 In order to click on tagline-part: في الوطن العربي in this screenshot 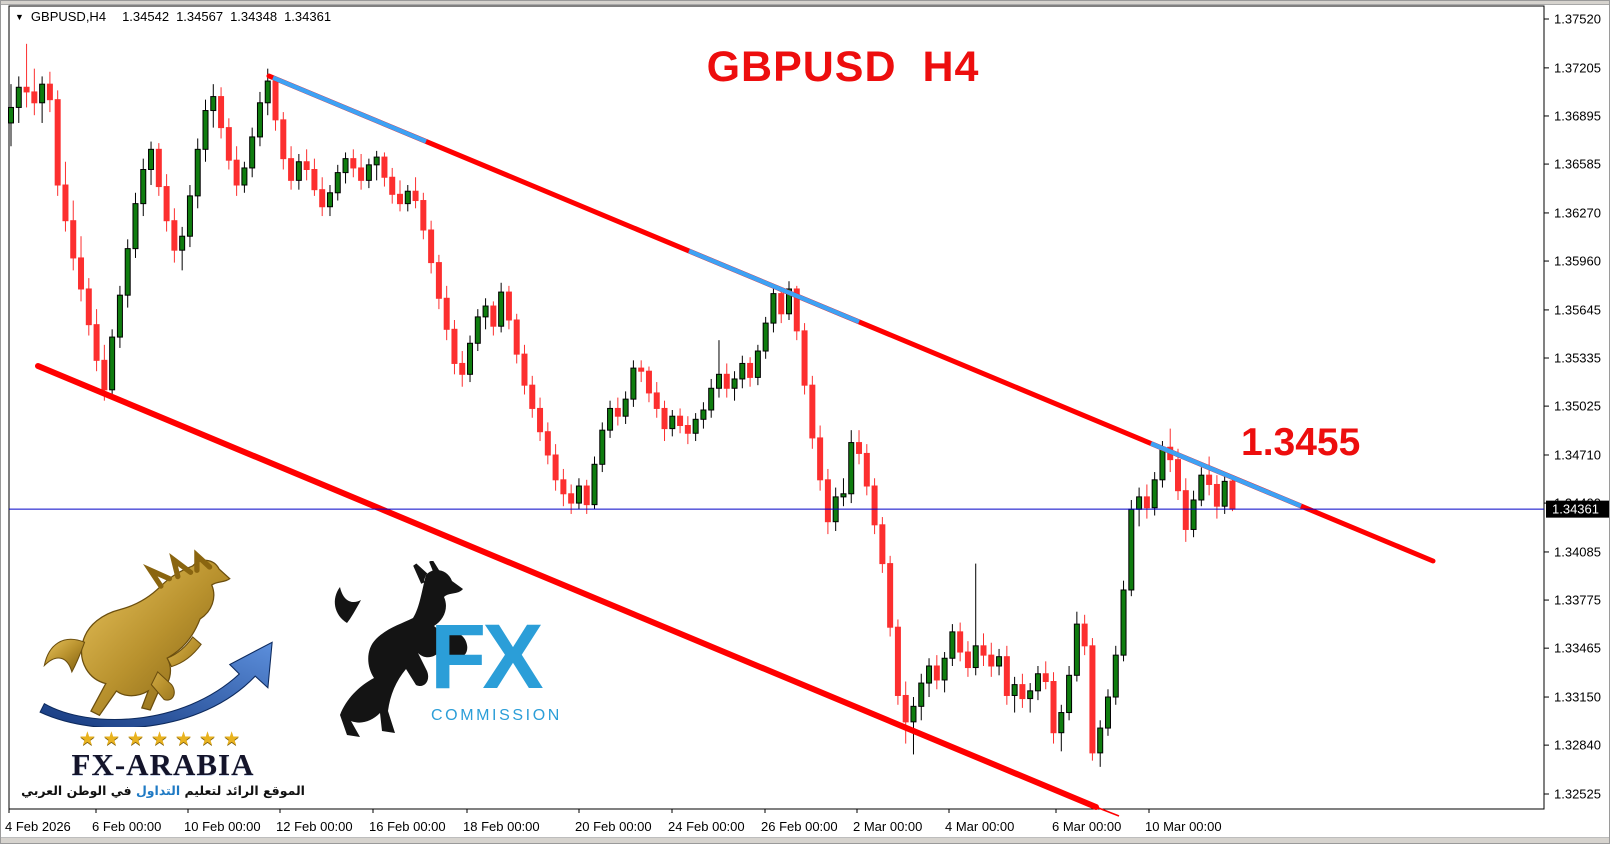, I will do `click(78, 790)`.